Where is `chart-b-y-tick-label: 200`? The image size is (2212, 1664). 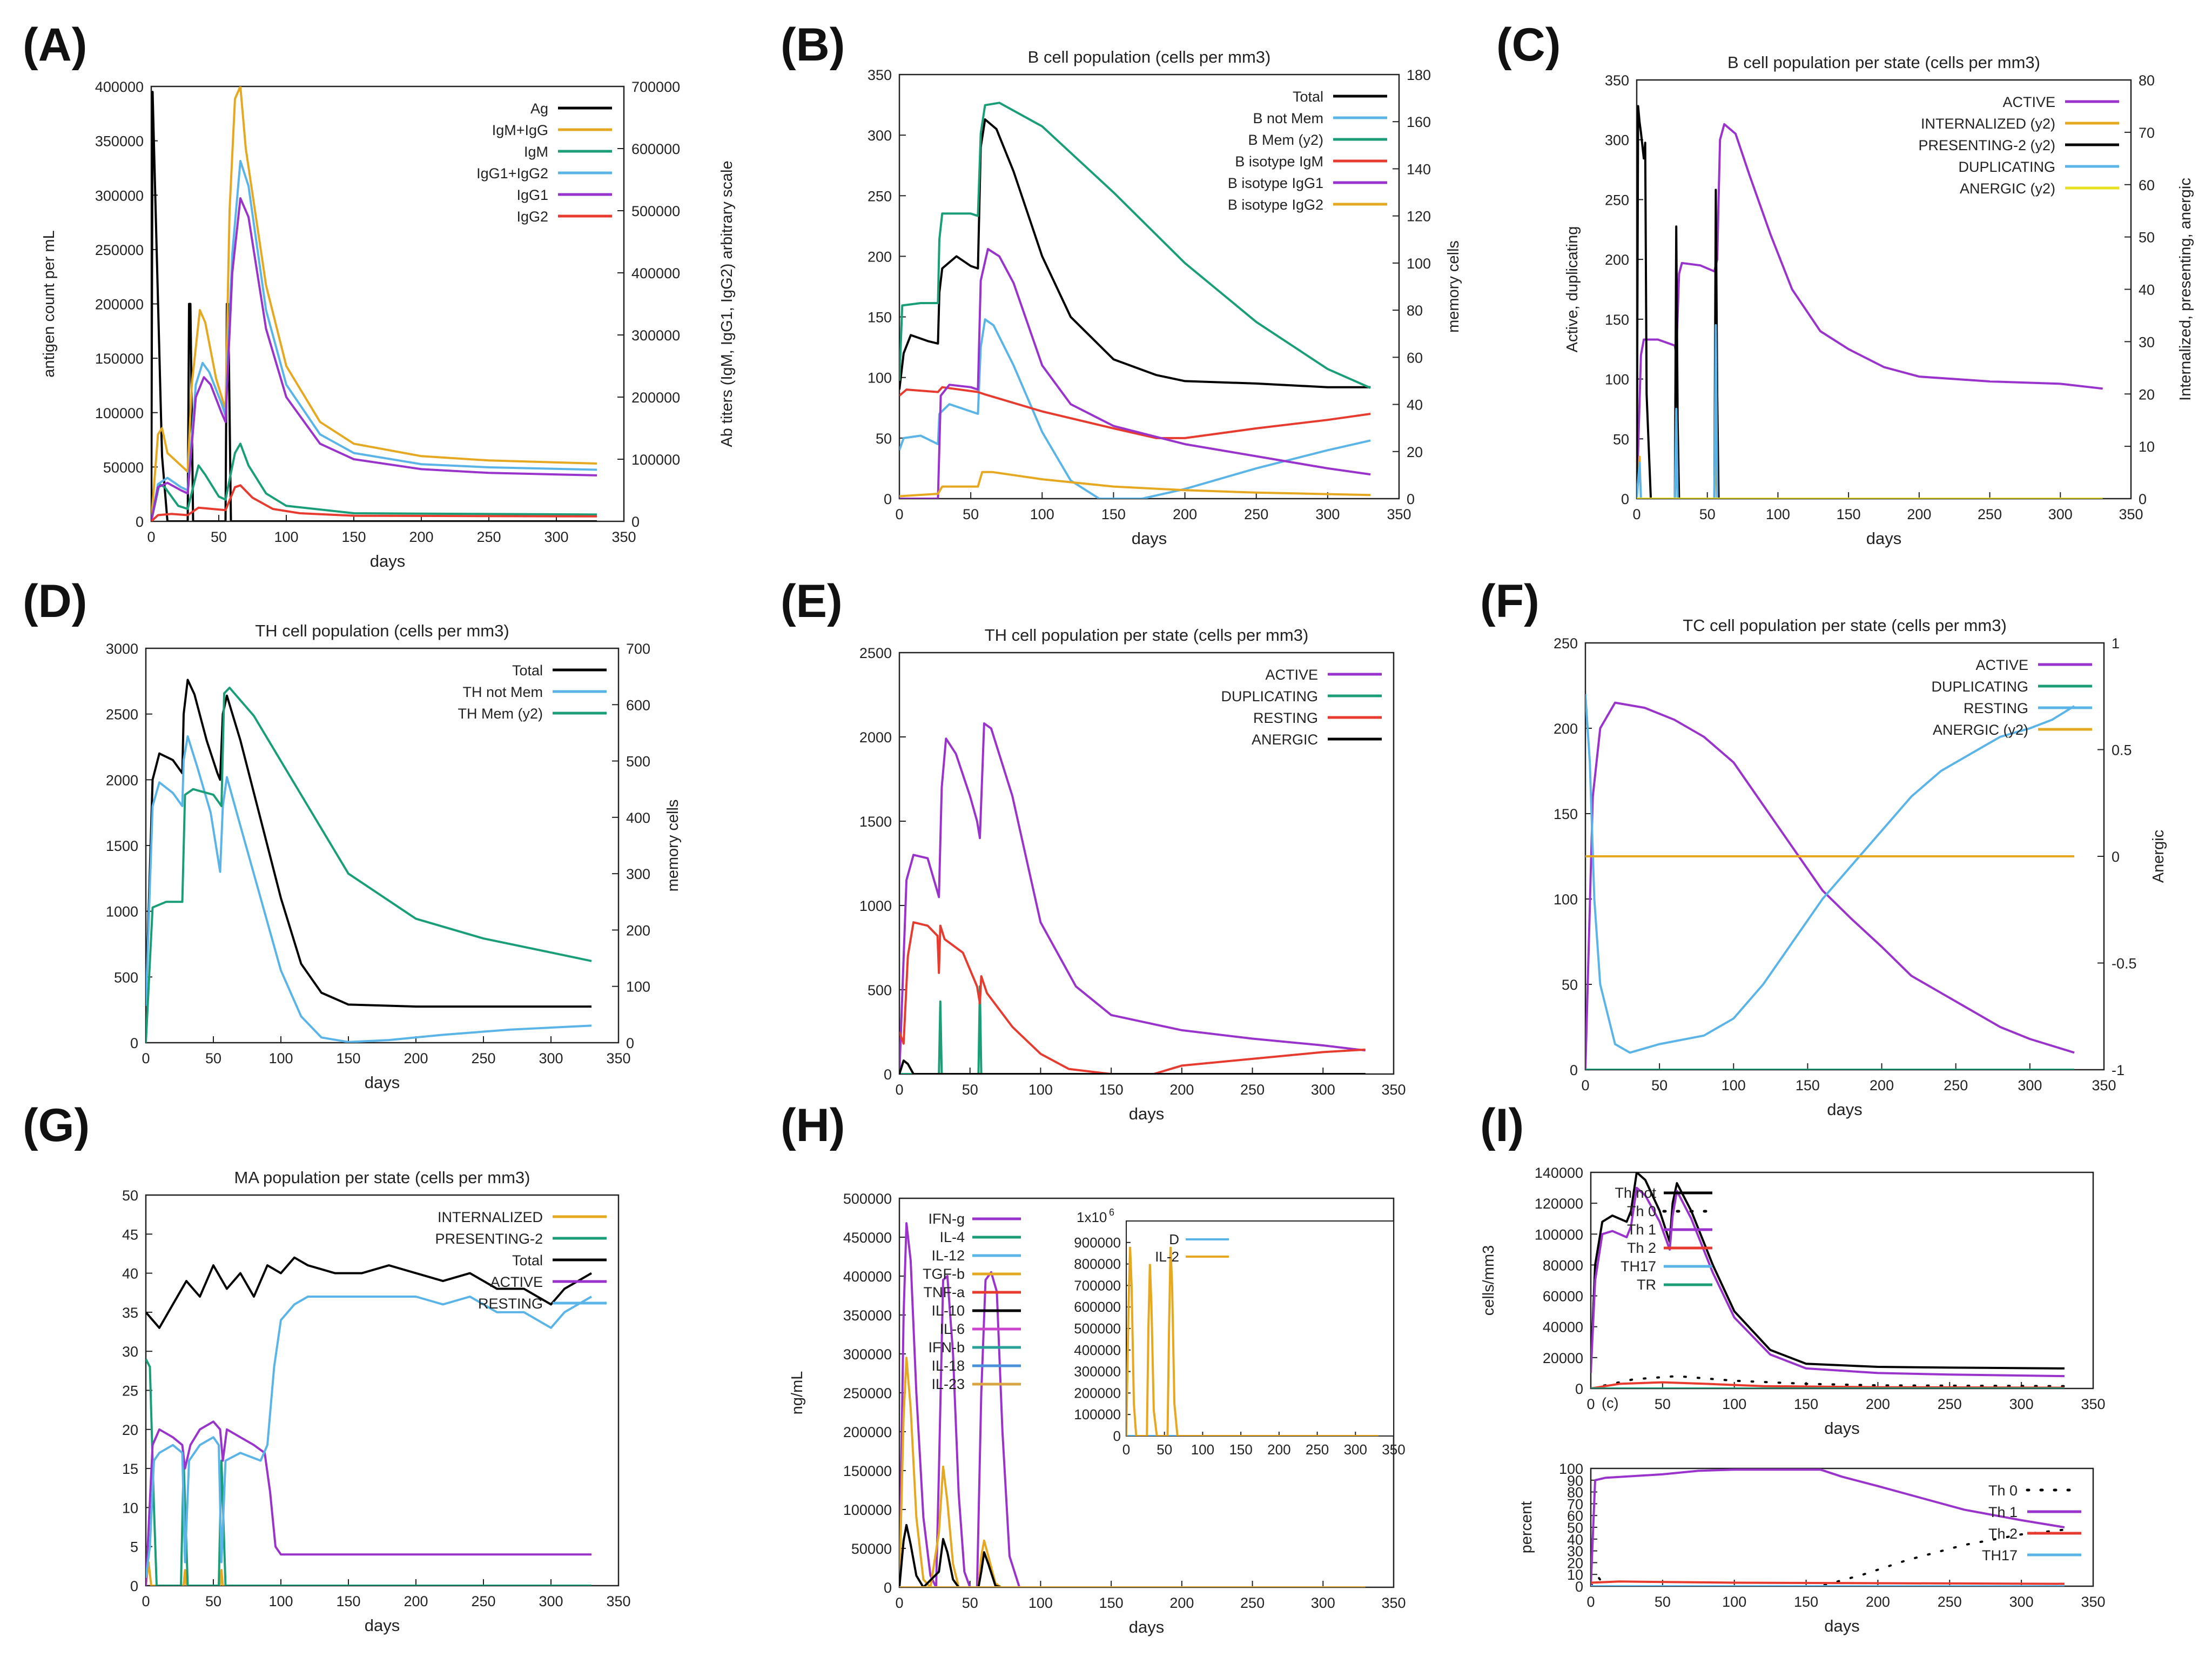 chart-b-y-tick-label: 200 is located at coordinates (880, 257).